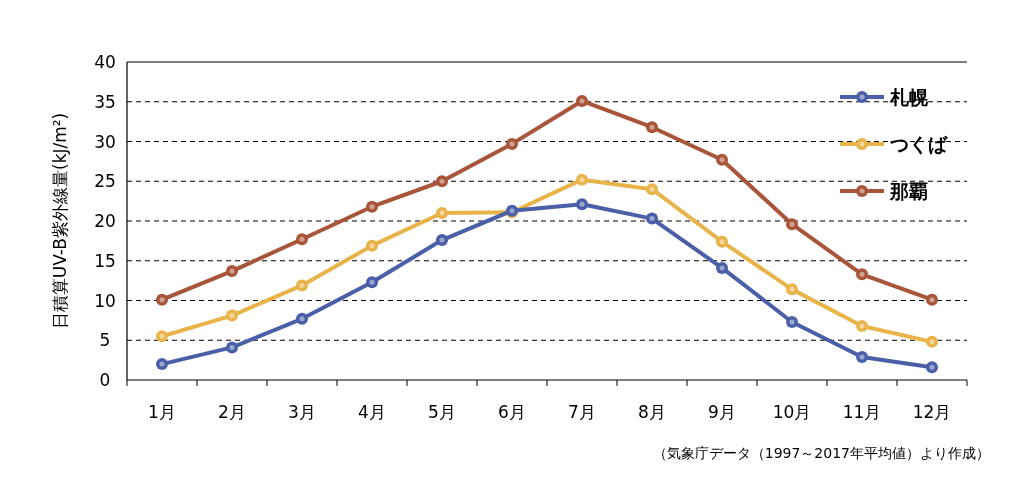  I want to click on y-tick-label: 30, so click(105, 141).